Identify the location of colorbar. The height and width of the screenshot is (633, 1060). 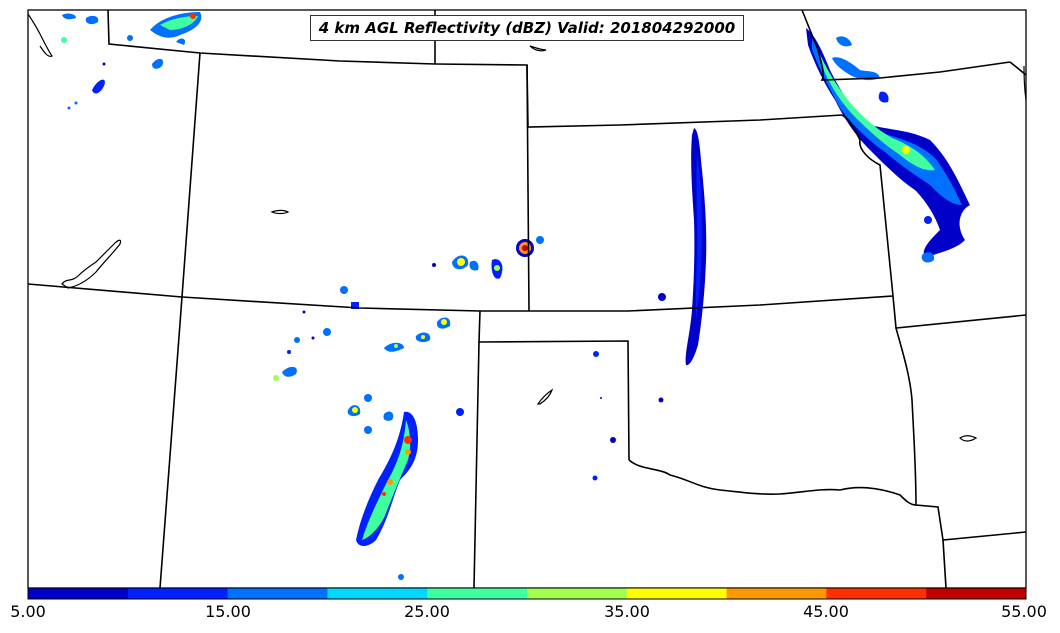
(527, 593).